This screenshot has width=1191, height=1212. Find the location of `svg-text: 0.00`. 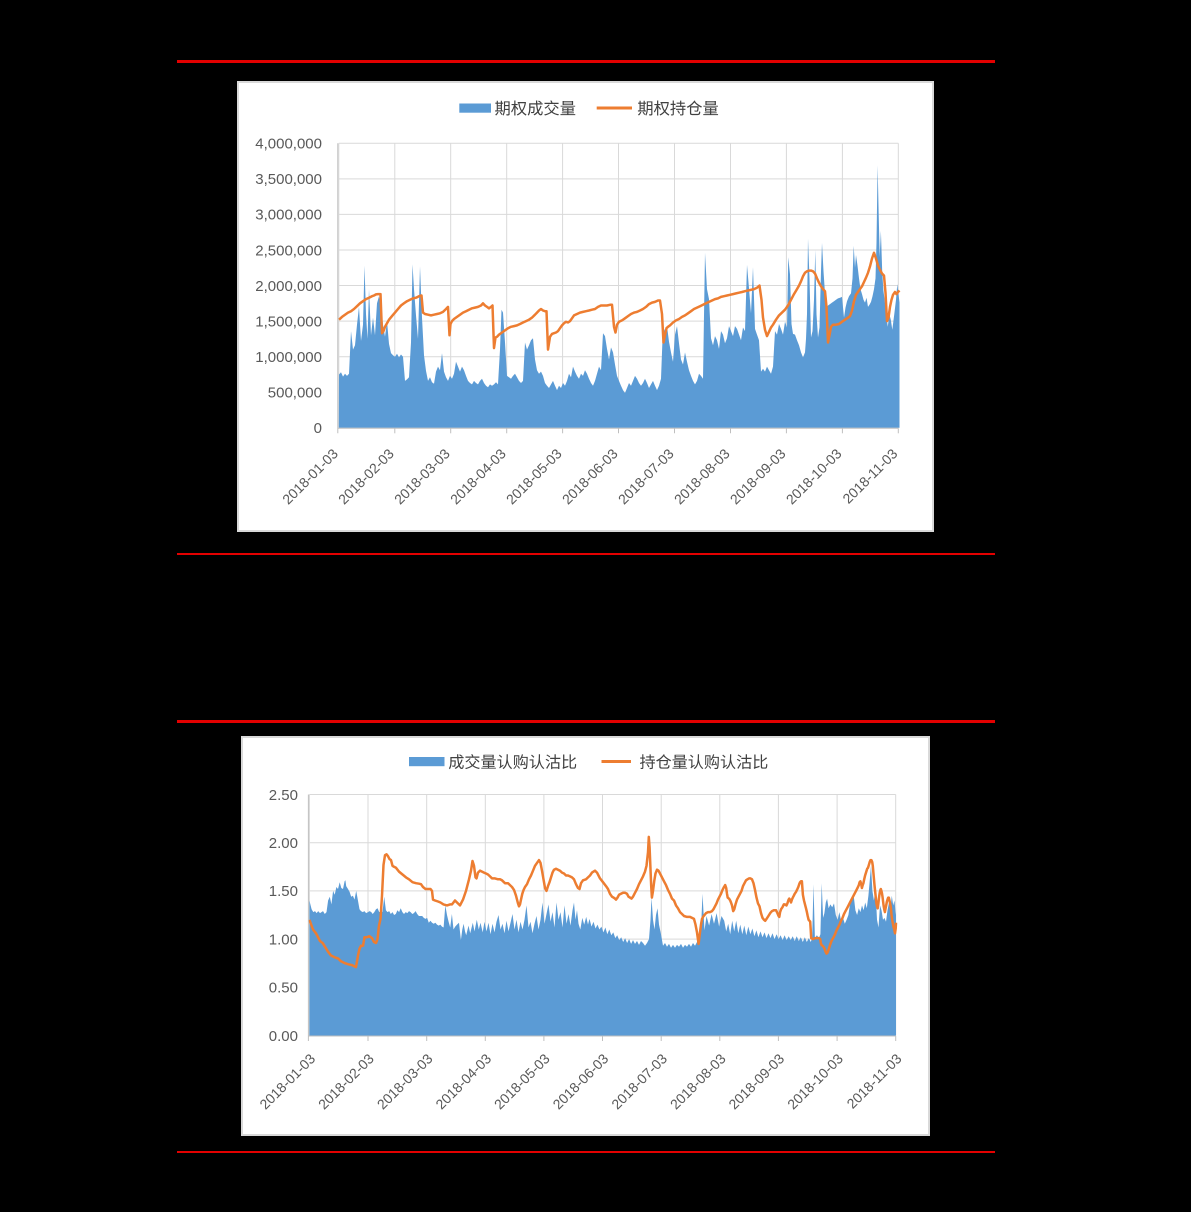

svg-text: 0.00 is located at coordinates (283, 1036).